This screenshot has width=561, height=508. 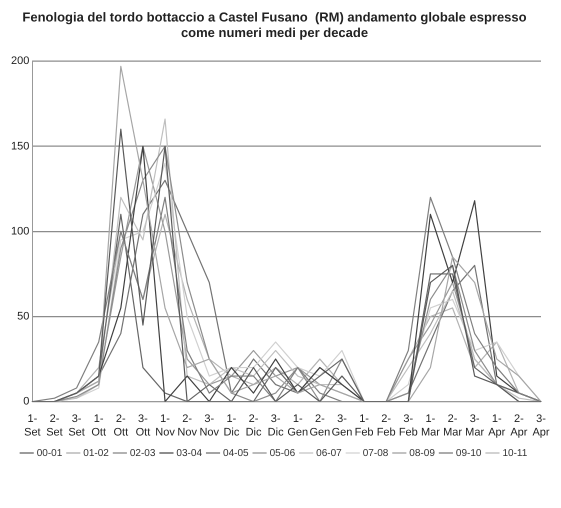 What do you see at coordinates (408, 425) in the screenshot?
I see `x-tick-label: 3-Feb` at bounding box center [408, 425].